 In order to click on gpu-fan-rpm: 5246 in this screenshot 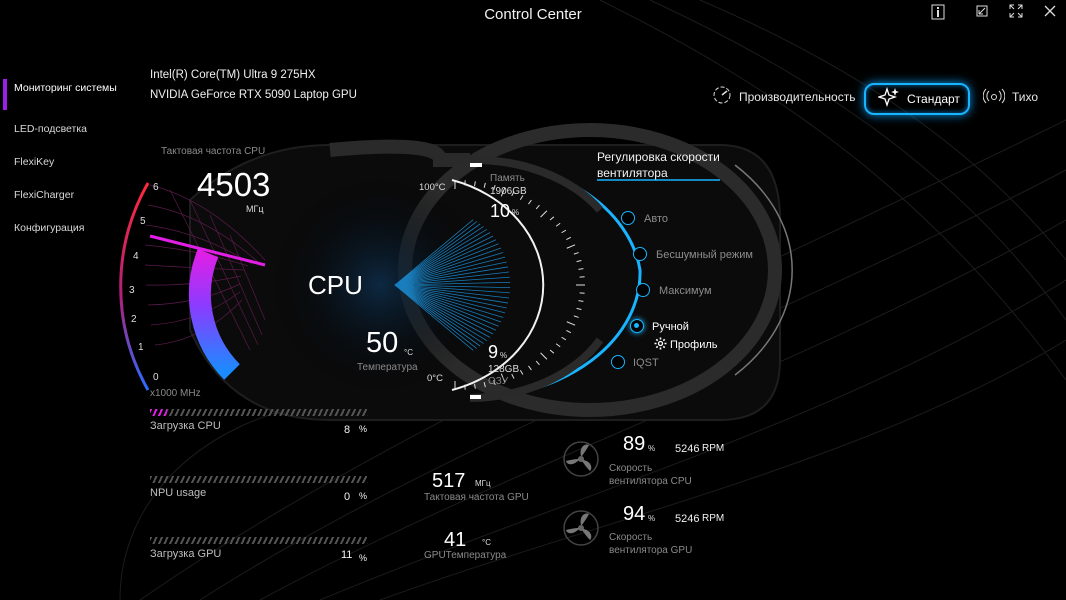, I will do `click(687, 519)`.